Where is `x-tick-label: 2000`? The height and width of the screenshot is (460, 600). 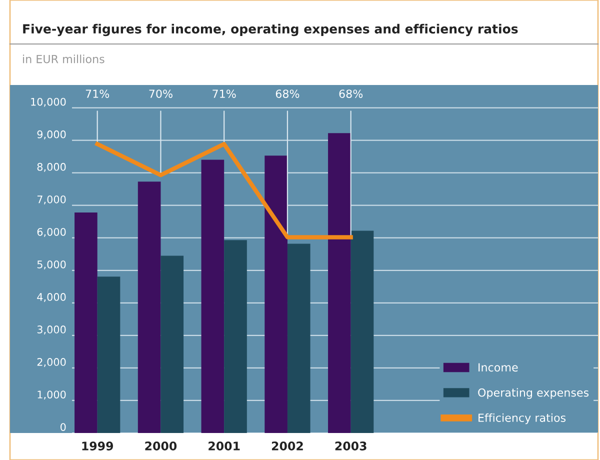
x-tick-label: 2000 is located at coordinates (161, 446).